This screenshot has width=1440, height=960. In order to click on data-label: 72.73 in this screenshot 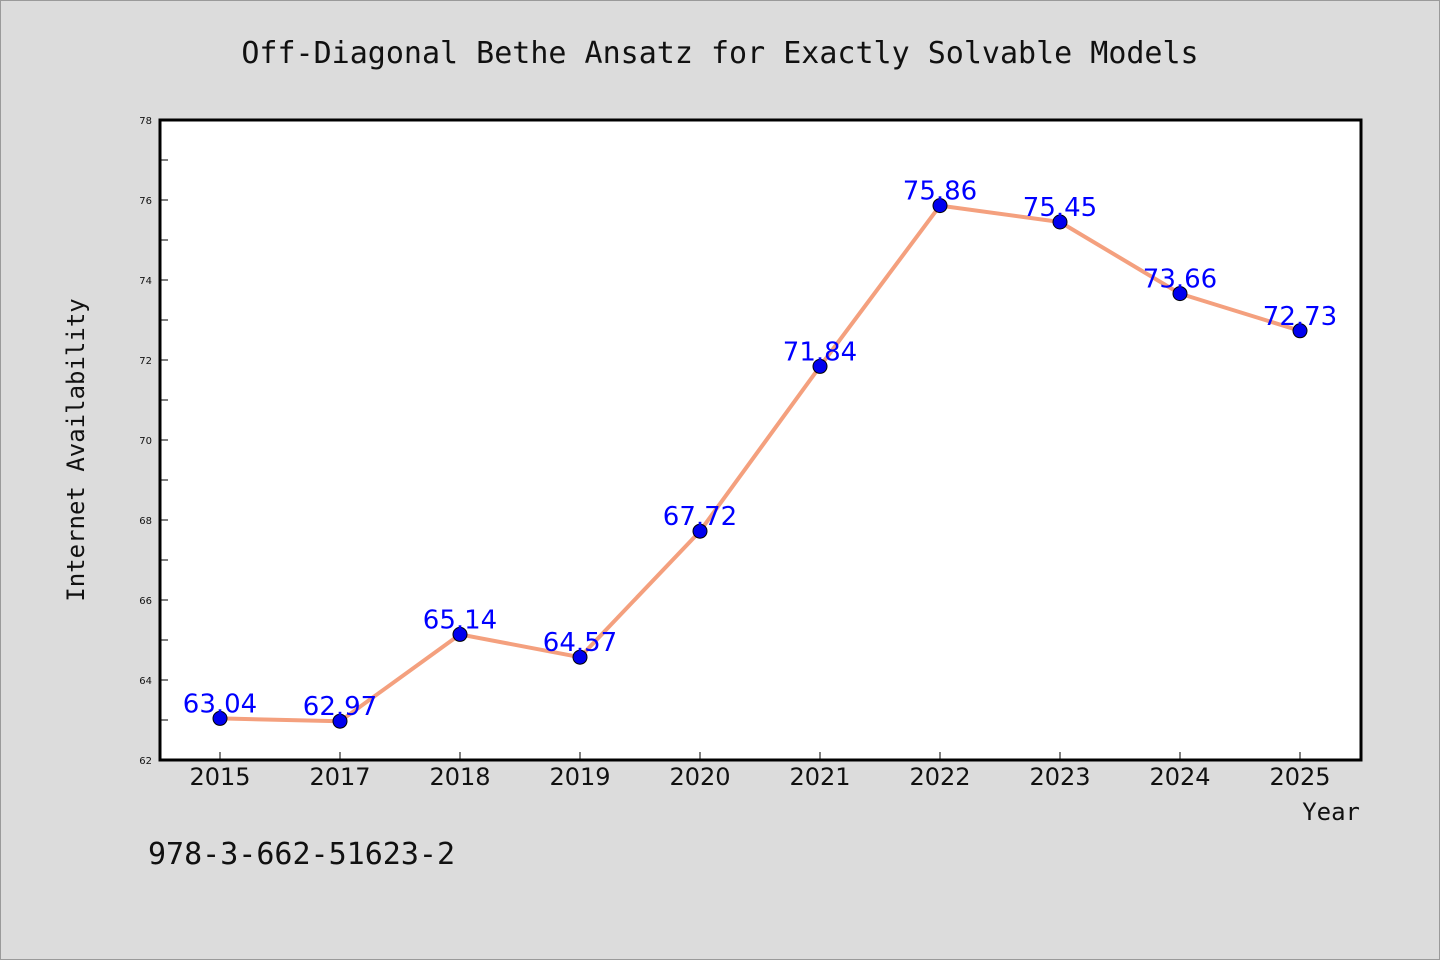, I will do `click(1300, 317)`.